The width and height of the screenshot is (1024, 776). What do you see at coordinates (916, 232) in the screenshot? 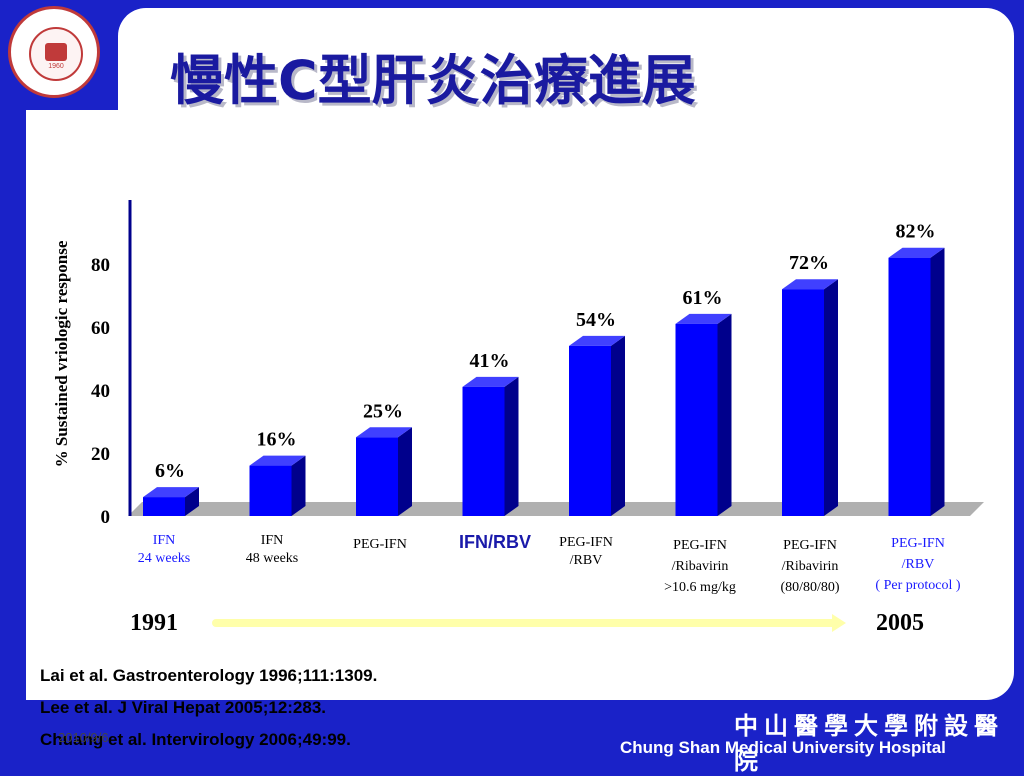
I see `bar-value-label: 82%` at bounding box center [916, 232].